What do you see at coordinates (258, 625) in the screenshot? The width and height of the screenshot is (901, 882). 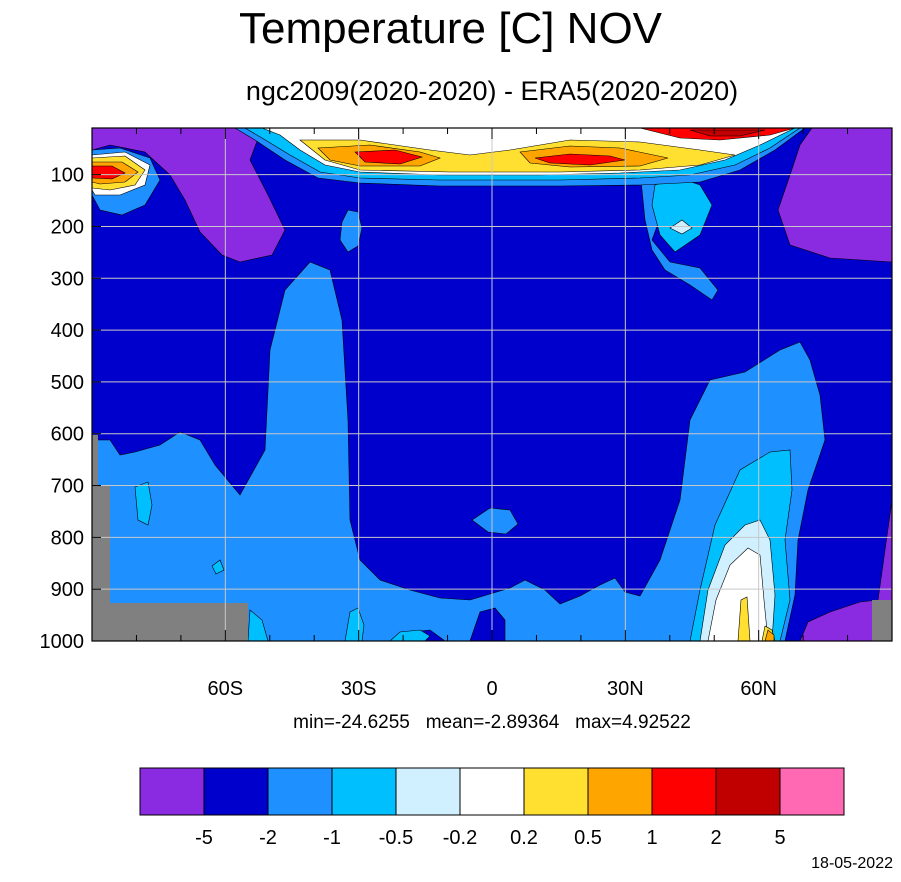 I see `region-sfc-lightblue-sh` at bounding box center [258, 625].